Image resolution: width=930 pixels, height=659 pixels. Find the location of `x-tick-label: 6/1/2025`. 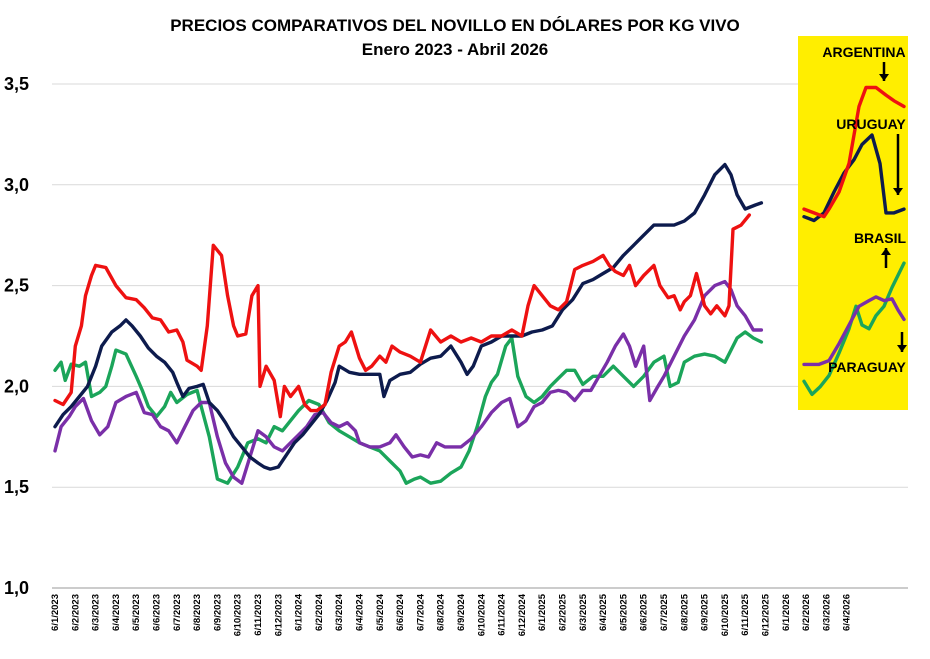

x-tick-label: 6/1/2025 is located at coordinates (542, 612).